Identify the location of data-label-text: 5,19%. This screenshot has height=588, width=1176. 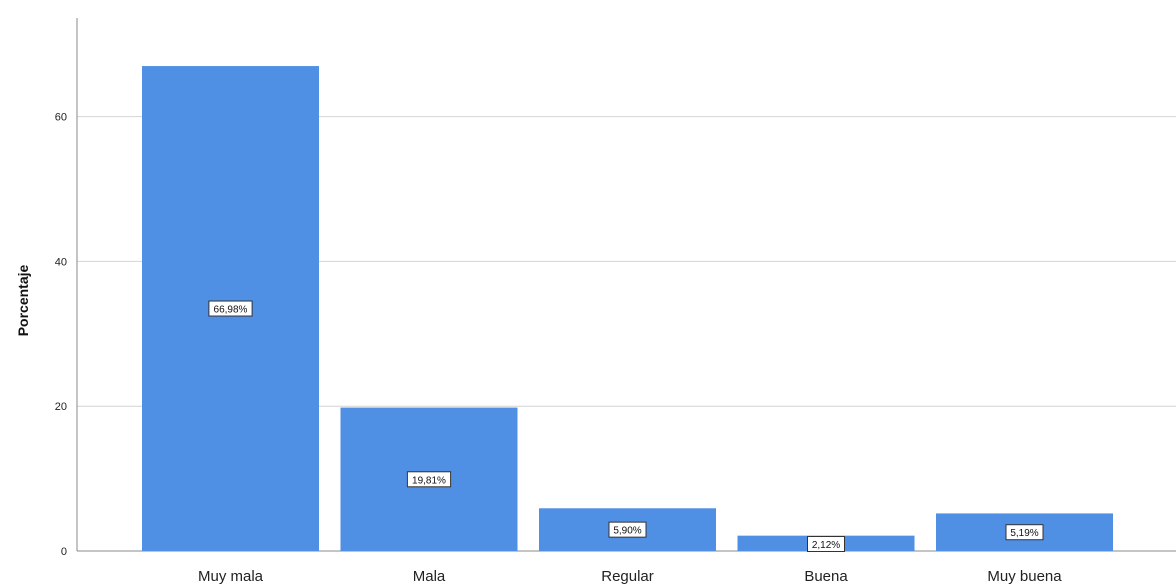
(1024, 533).